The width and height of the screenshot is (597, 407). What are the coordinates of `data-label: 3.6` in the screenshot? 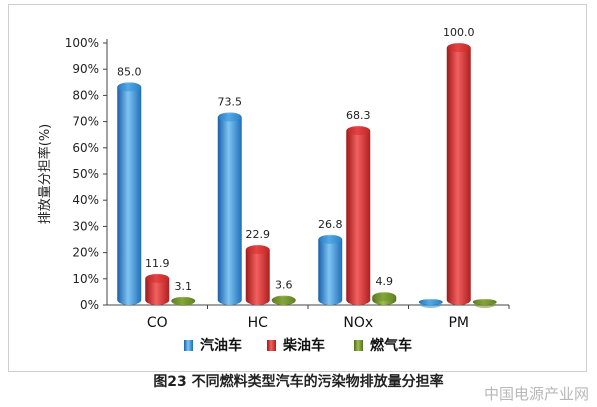 It's located at (284, 285).